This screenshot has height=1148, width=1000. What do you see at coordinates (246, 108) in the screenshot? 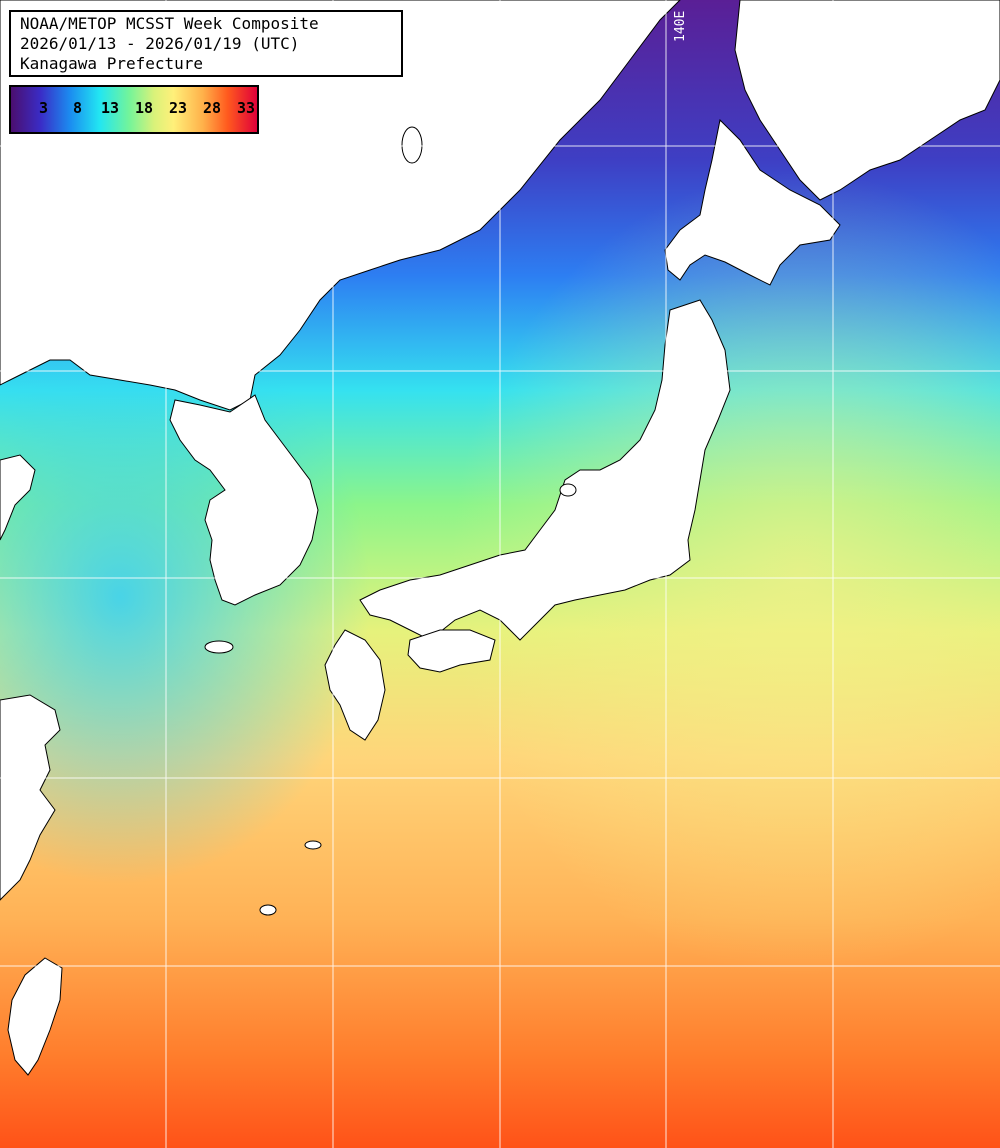
I see `legend-label-33: 33` at bounding box center [246, 108].